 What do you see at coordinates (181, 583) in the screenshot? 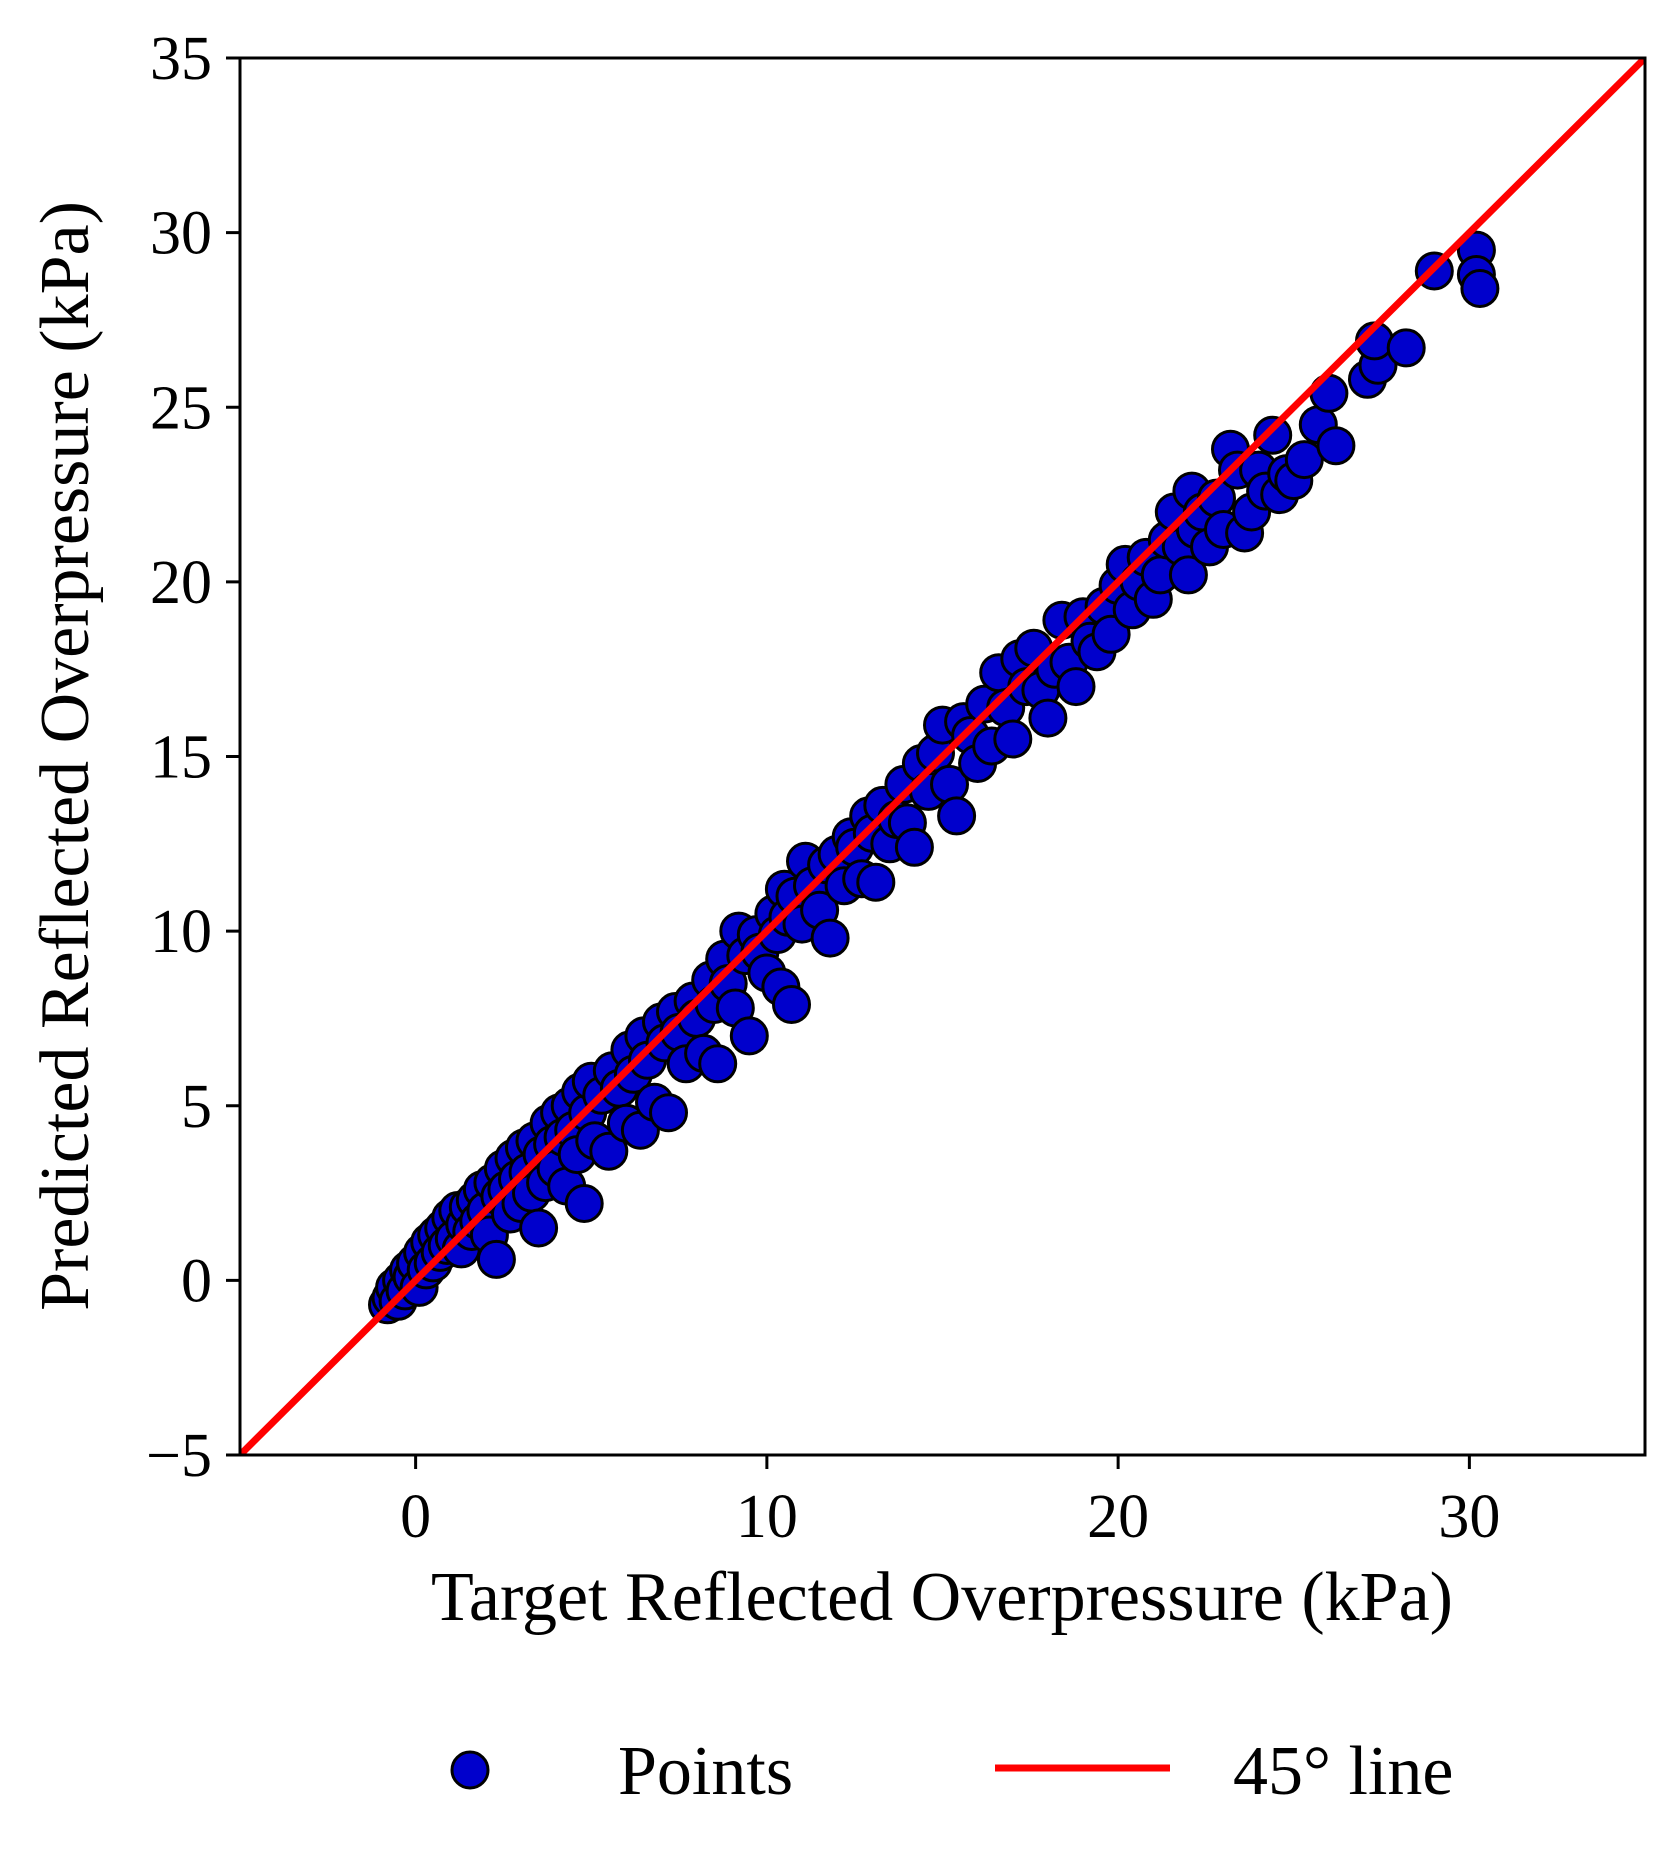
I see `y-tick-label: 20` at bounding box center [181, 583].